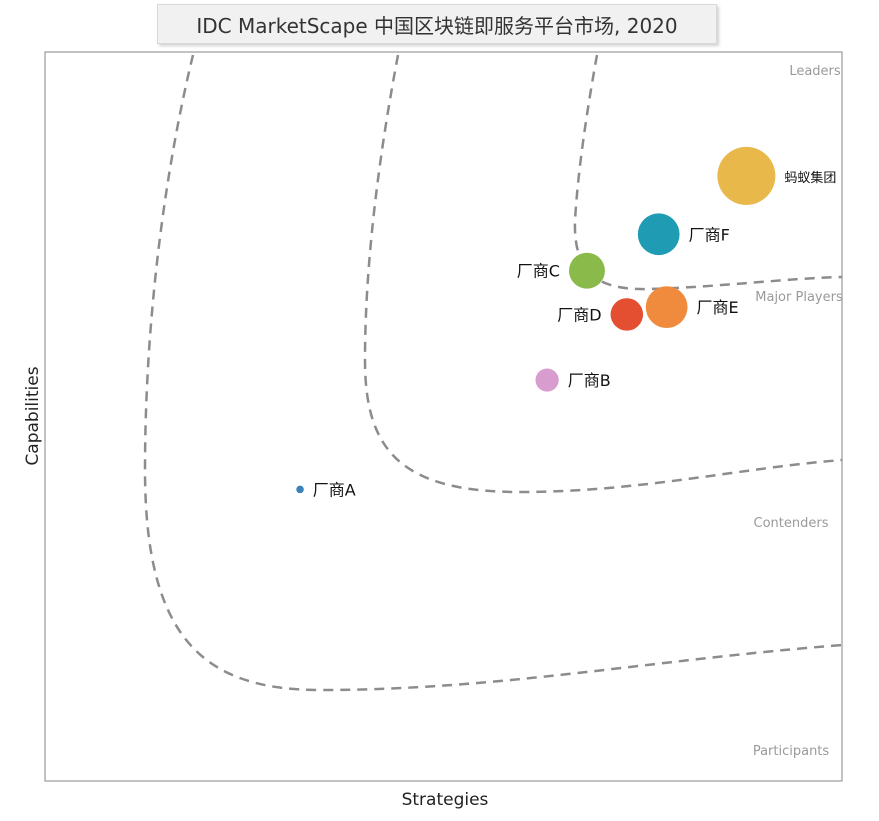 This screenshot has width=879, height=821. What do you see at coordinates (33, 415) in the screenshot?
I see `y-axis-label: Capabilities` at bounding box center [33, 415].